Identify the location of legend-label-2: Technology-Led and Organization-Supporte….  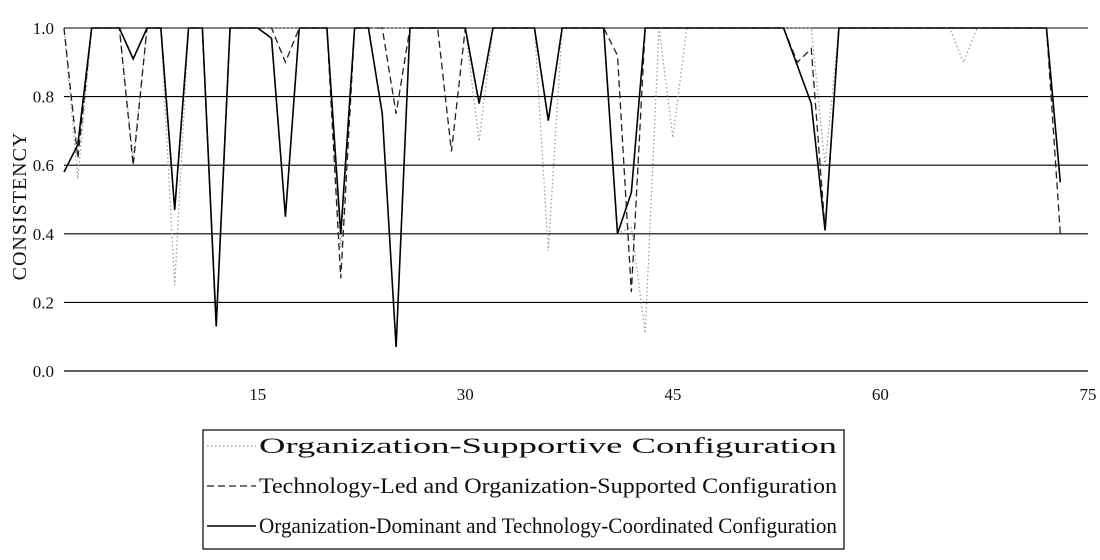
(548, 485).